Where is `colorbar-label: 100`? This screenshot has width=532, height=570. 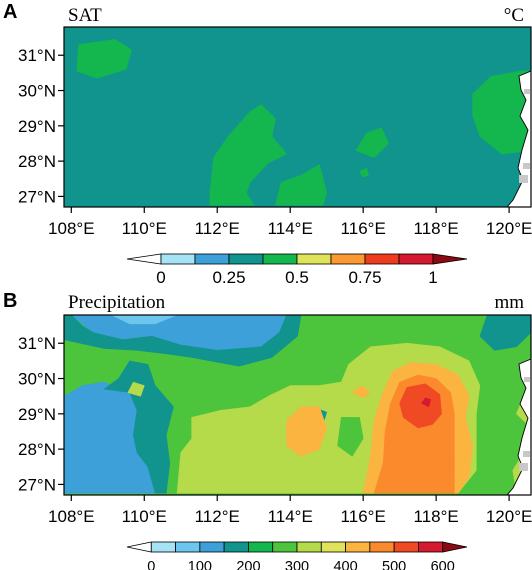
colorbar-label: 100 is located at coordinates (200, 564).